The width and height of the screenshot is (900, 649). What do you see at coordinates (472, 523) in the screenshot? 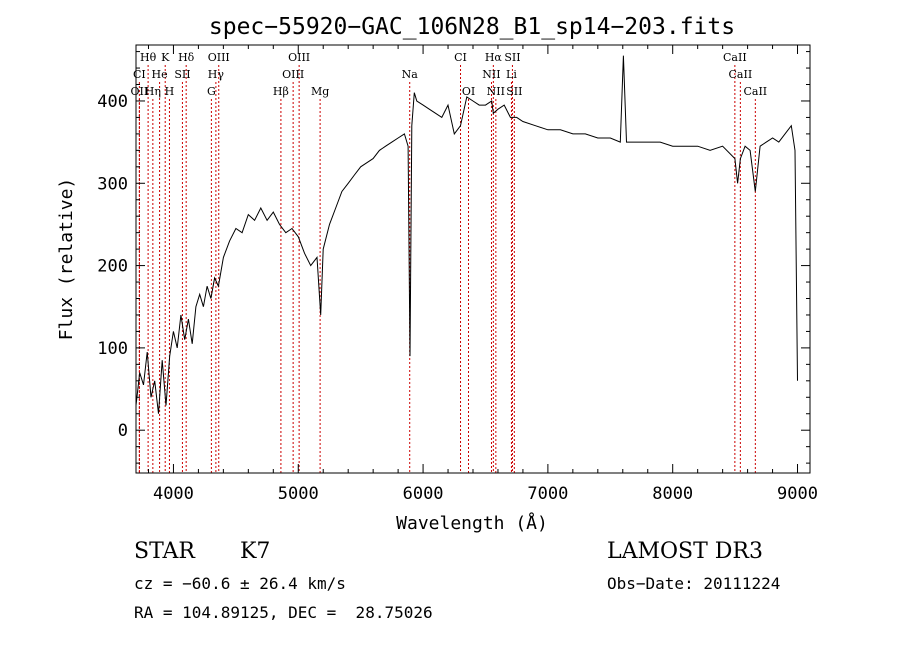
I see `x-axis-label: Wavelength (Å)` at bounding box center [472, 523].